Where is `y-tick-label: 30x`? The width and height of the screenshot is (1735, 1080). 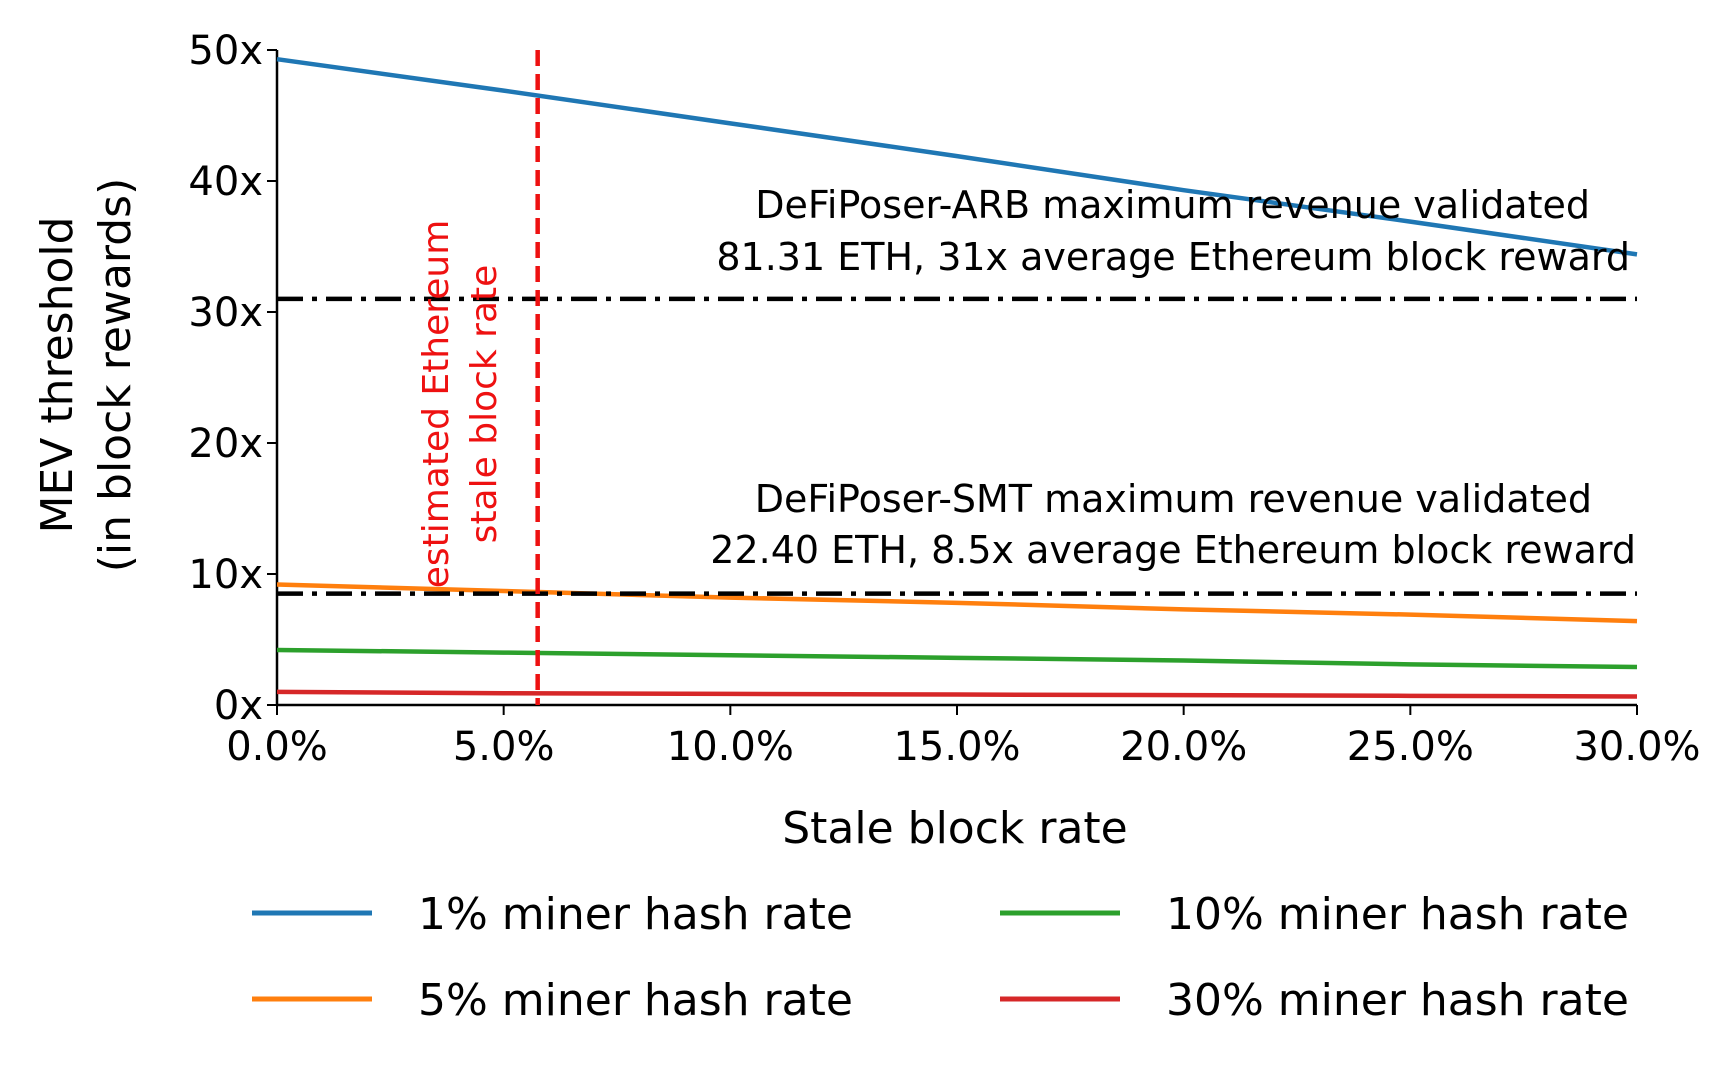
y-tick-label: 30x is located at coordinates (225, 313).